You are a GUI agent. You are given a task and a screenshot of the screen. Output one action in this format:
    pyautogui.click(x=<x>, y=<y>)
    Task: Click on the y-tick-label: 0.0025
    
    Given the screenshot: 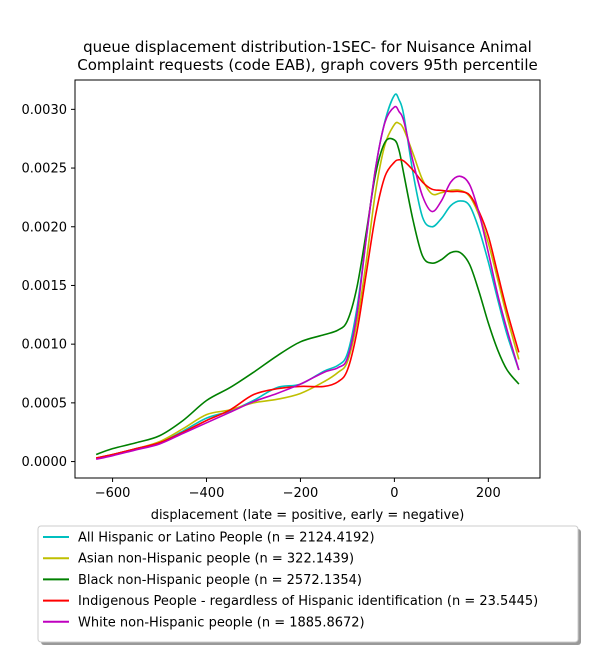 What is the action you would take?
    pyautogui.click(x=45, y=169)
    